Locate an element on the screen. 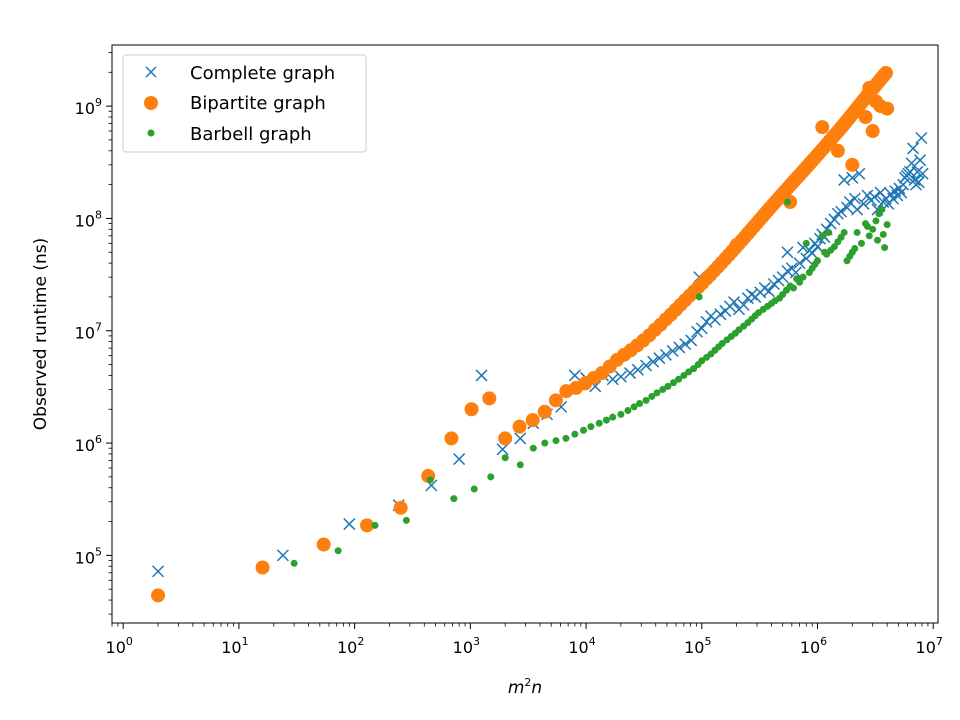  y-tick-label: 10⁵ is located at coordinates (88, 556).